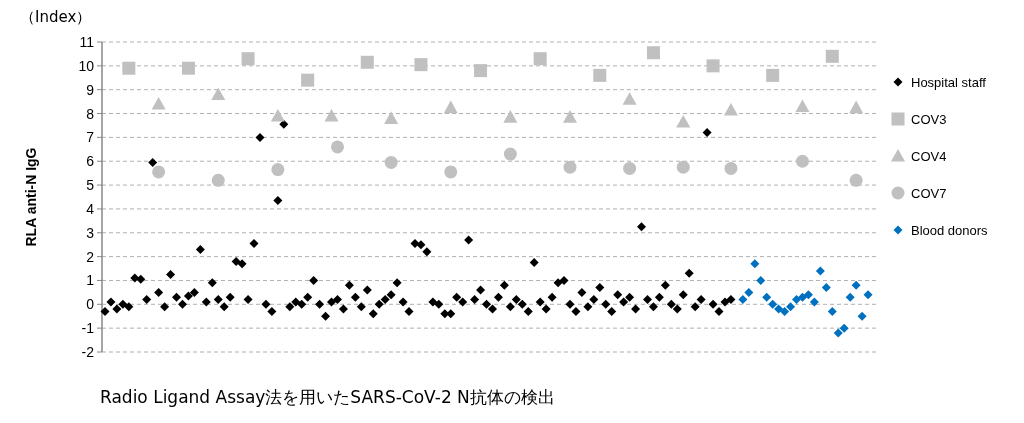 The width and height of the screenshot is (1024, 423). What do you see at coordinates (90, 208) in the screenshot?
I see `y-tick-label: 4` at bounding box center [90, 208].